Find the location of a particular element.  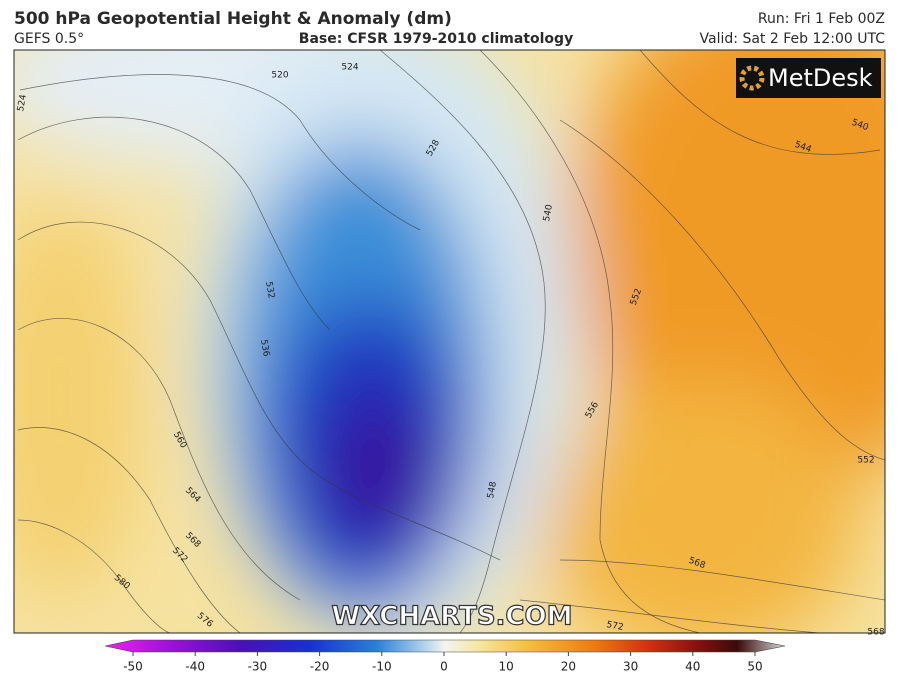

model: GEFS 0.5° is located at coordinates (49, 39).